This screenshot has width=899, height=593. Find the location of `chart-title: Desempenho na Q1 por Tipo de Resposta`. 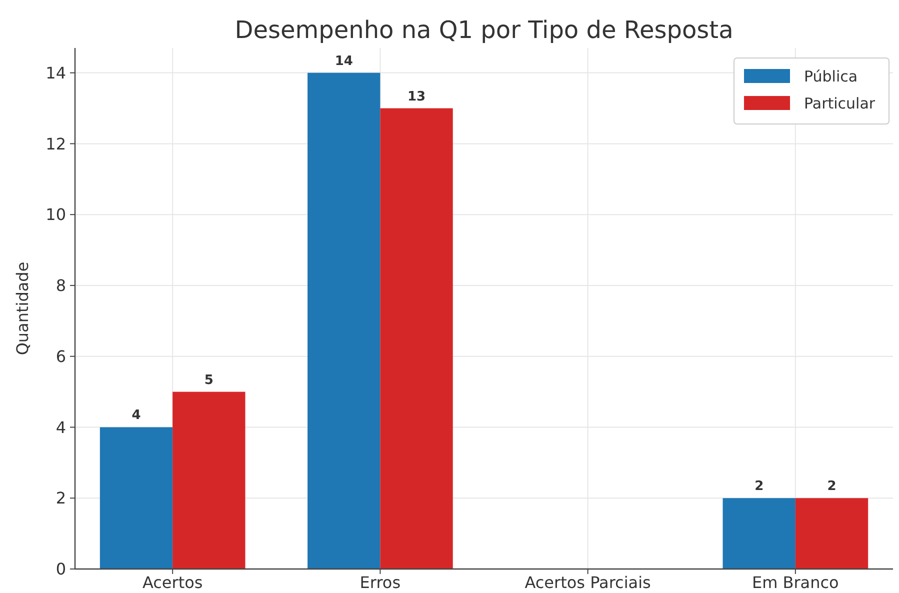

chart-title: Desempenho na Q1 por Tipo de Resposta is located at coordinates (484, 30).